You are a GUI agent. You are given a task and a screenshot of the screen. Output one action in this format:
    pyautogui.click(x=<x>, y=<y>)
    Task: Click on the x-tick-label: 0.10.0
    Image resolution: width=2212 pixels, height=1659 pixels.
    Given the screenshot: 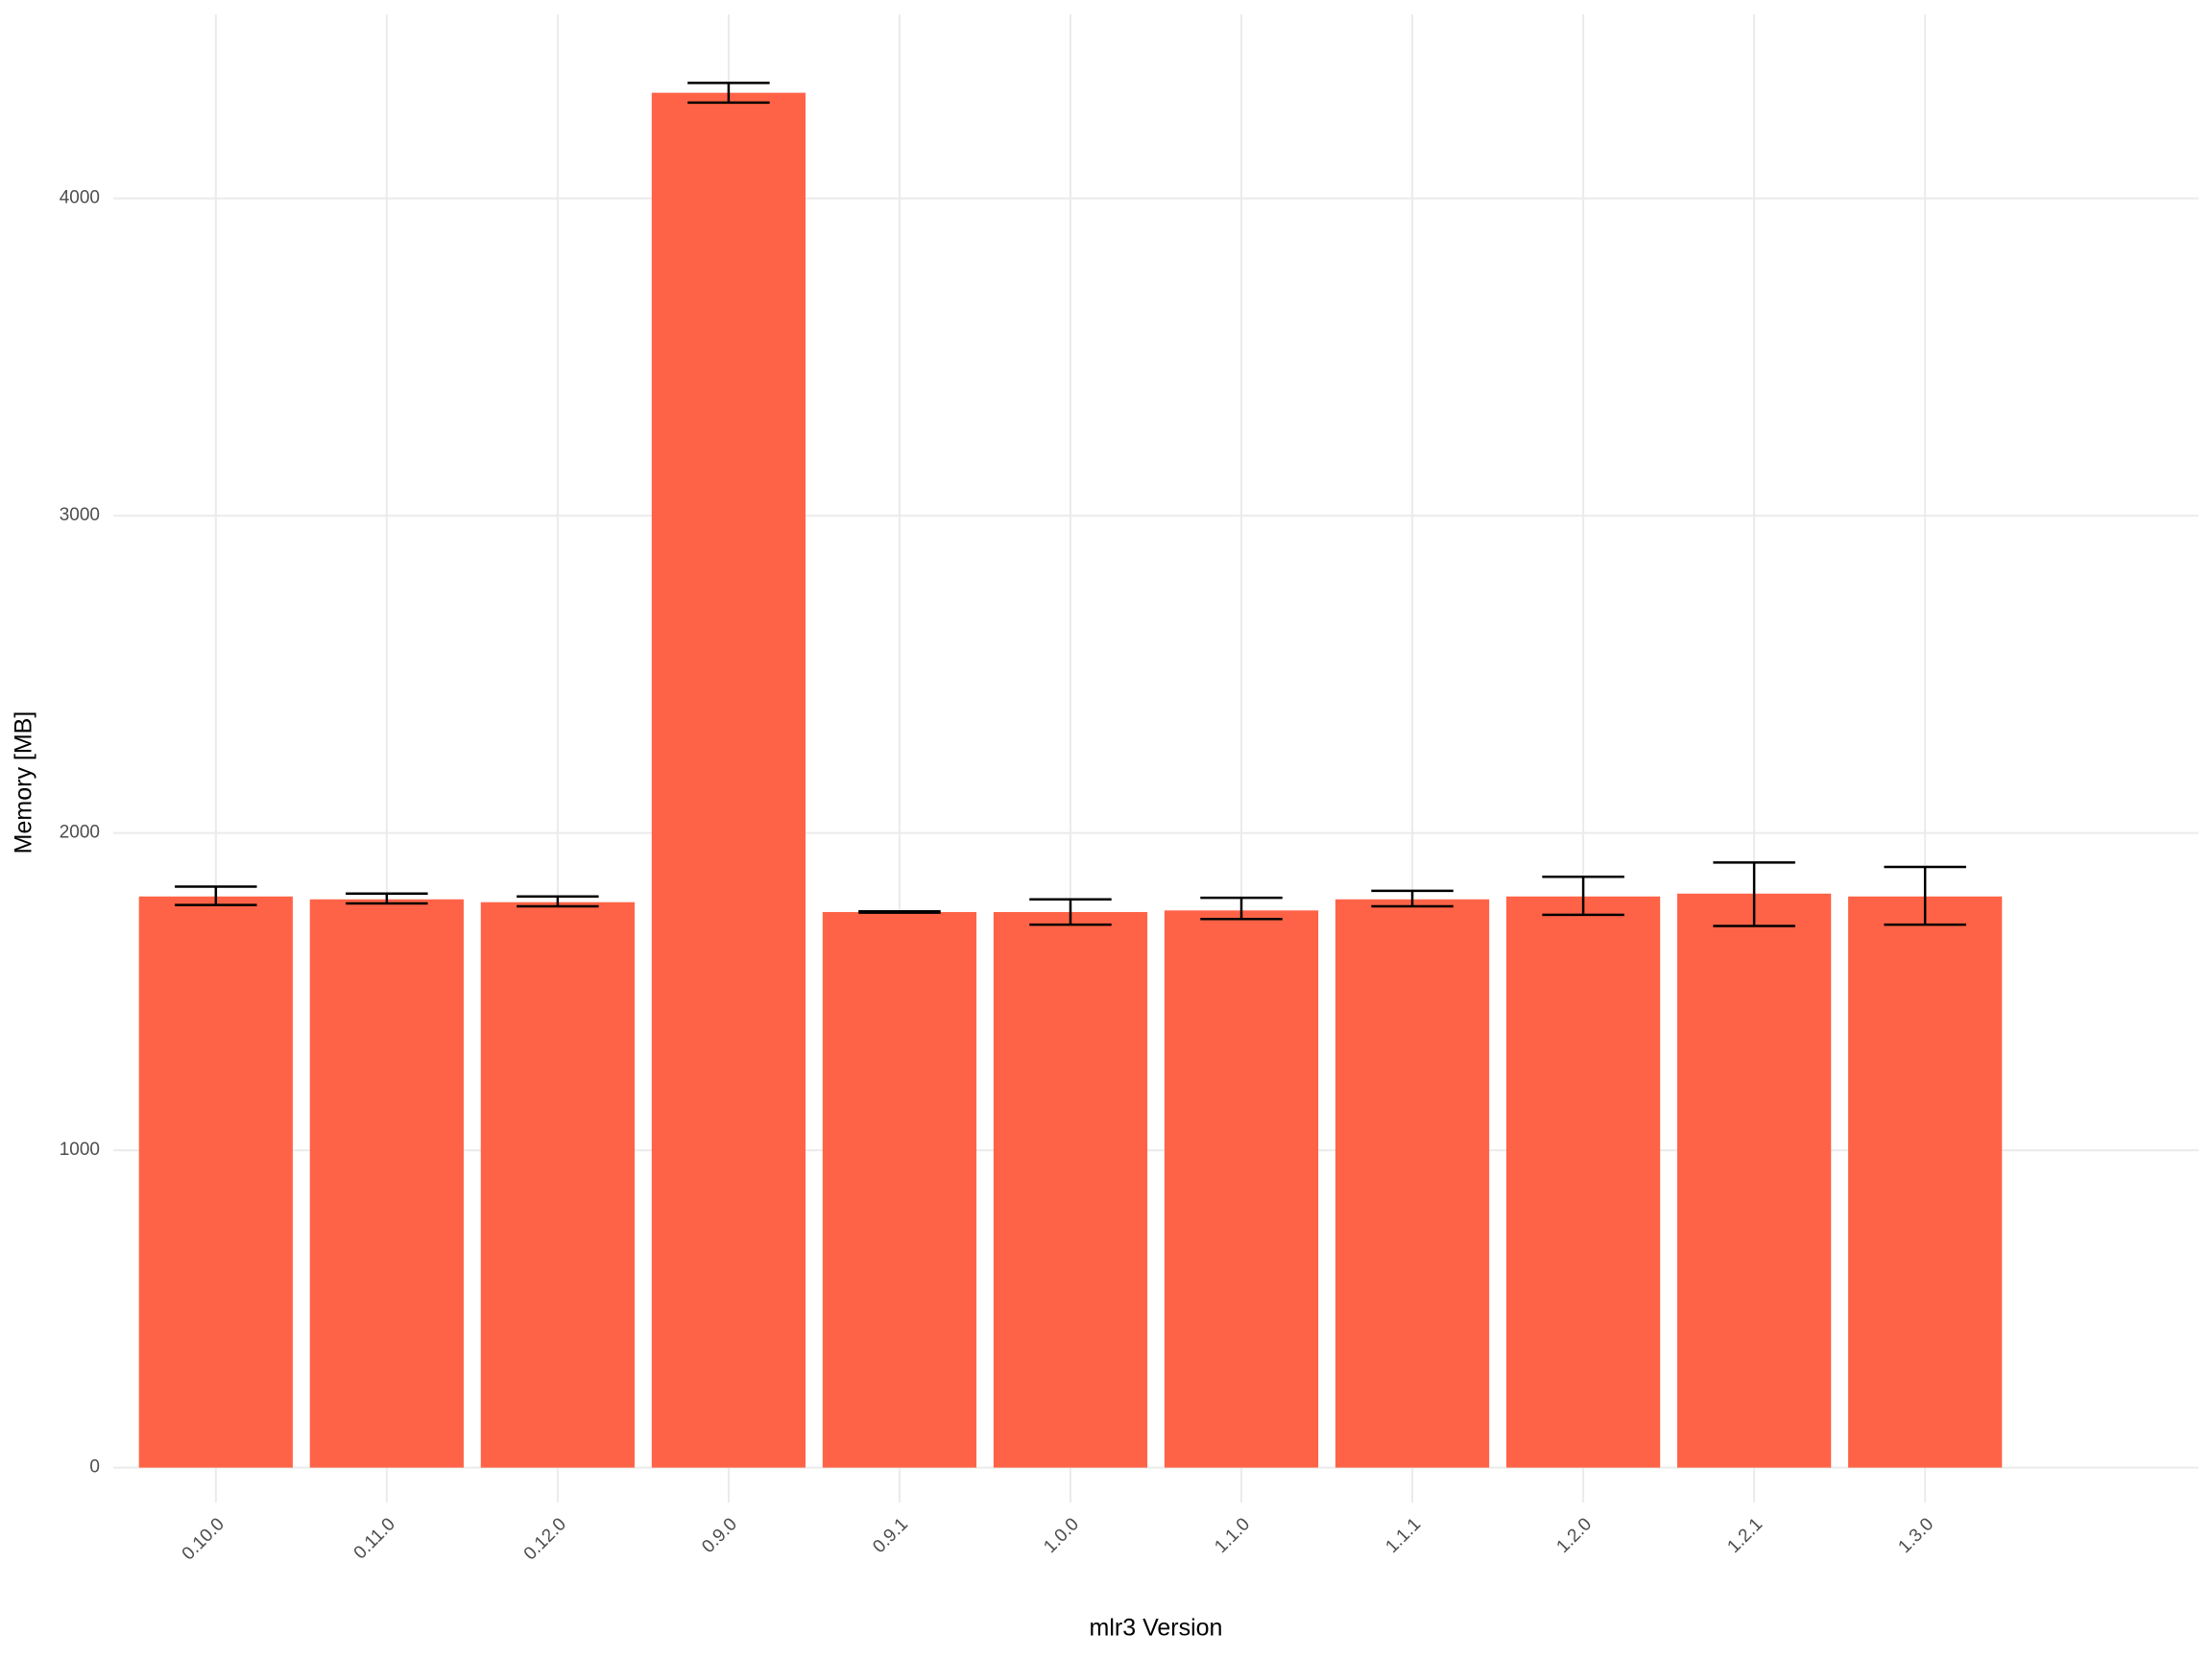 What is the action you would take?
    pyautogui.click(x=203, y=1539)
    